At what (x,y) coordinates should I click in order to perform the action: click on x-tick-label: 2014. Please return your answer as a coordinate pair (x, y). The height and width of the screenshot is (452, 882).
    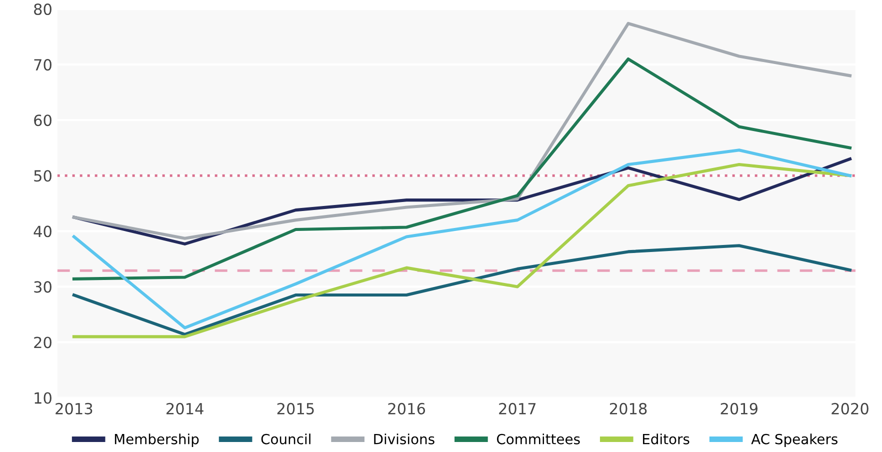
    Looking at the image, I should click on (185, 408).